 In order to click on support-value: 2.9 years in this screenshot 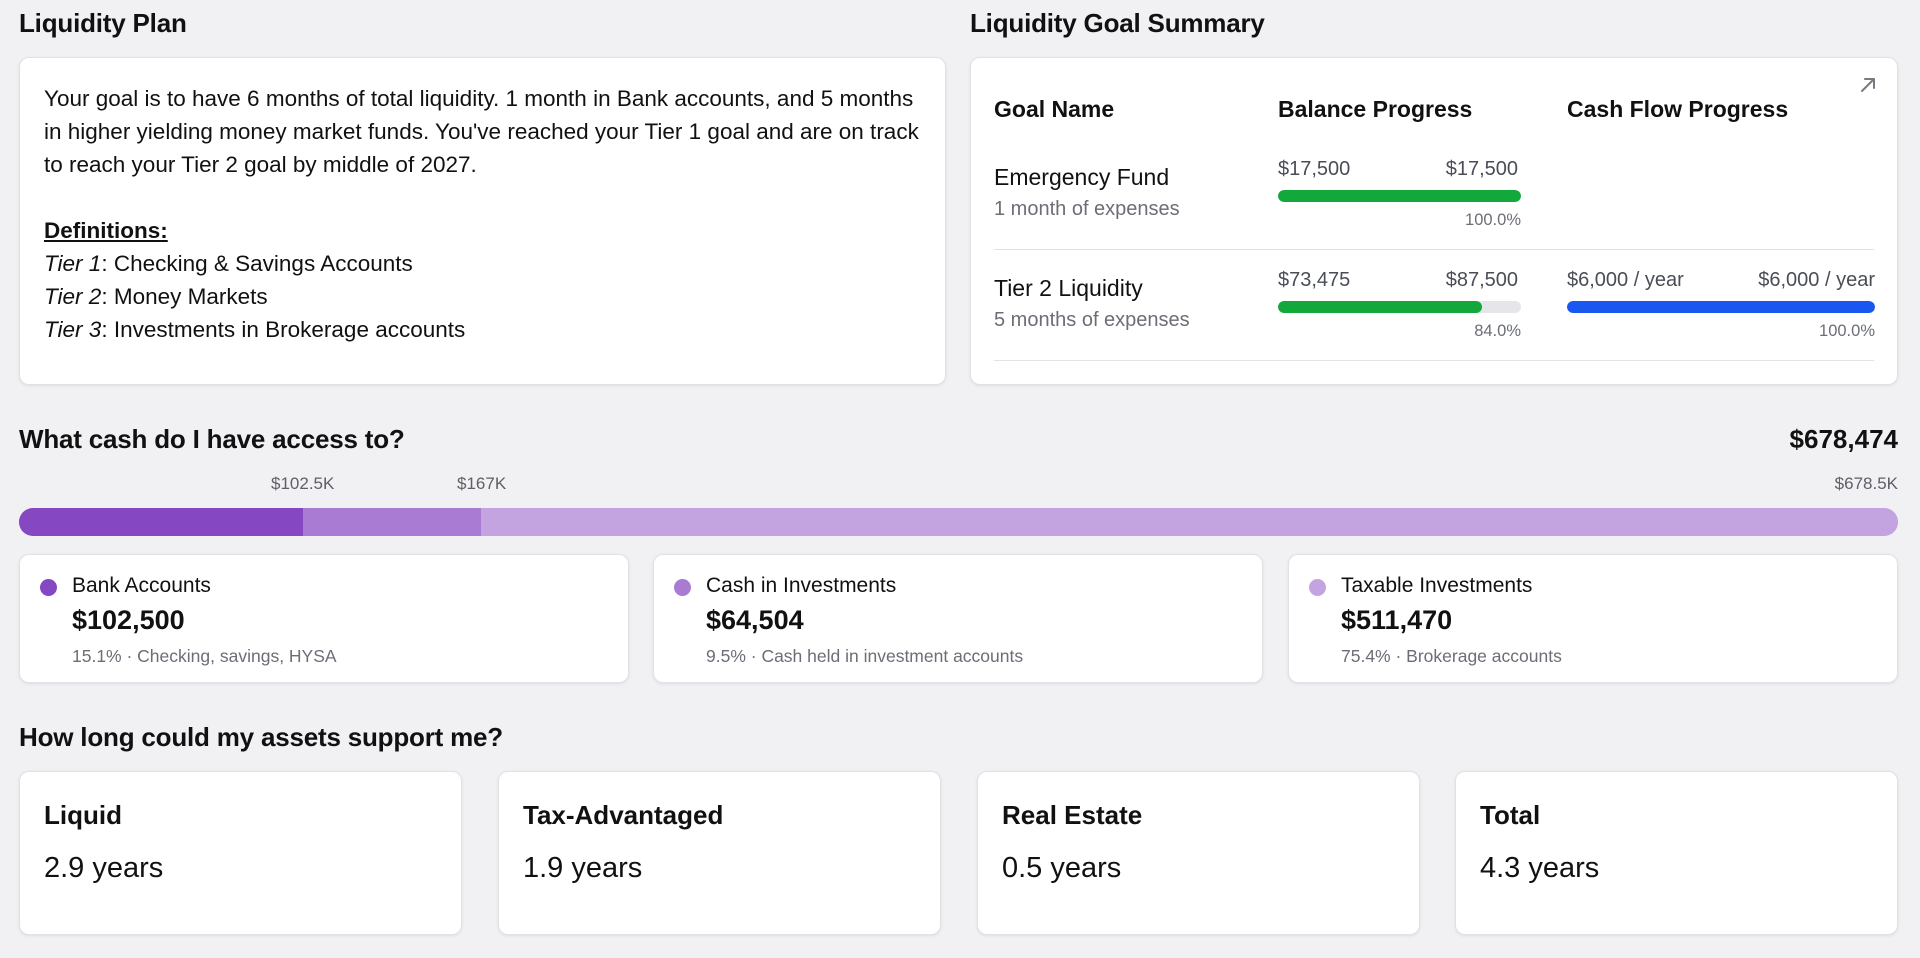, I will do `click(104, 868)`.